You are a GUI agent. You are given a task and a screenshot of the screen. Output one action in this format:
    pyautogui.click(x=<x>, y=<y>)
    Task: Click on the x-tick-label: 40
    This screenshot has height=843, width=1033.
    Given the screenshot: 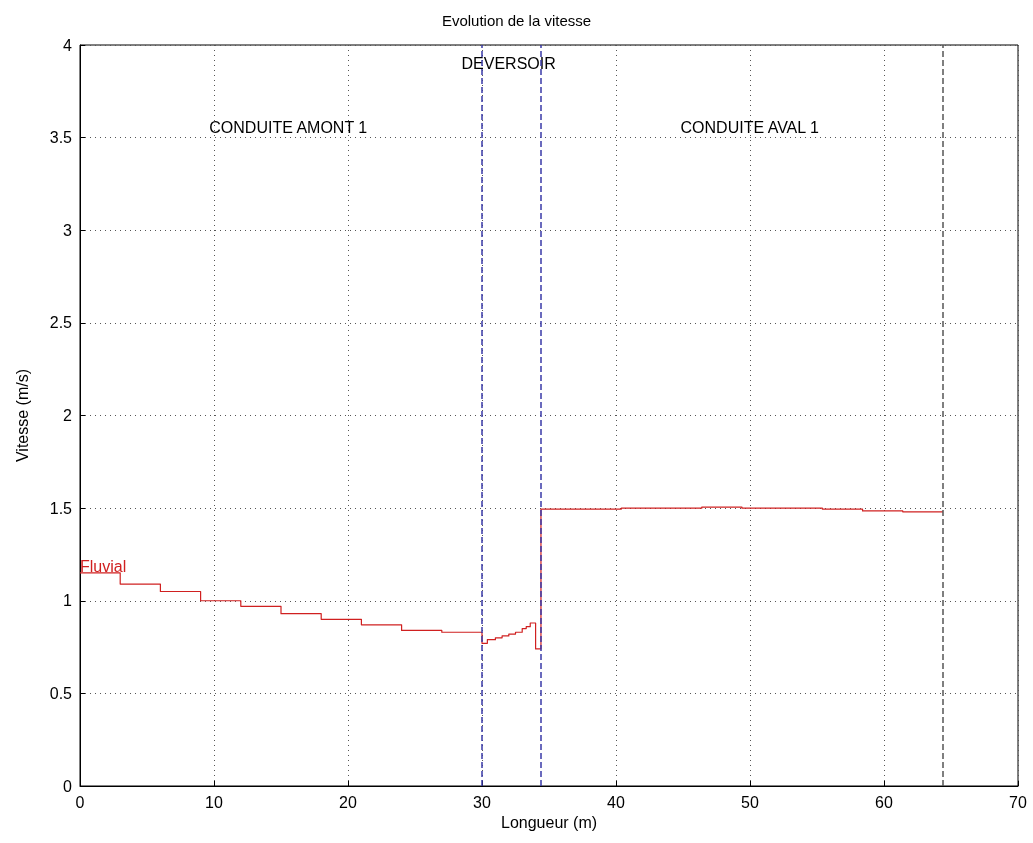 What is the action you would take?
    pyautogui.click(x=616, y=802)
    